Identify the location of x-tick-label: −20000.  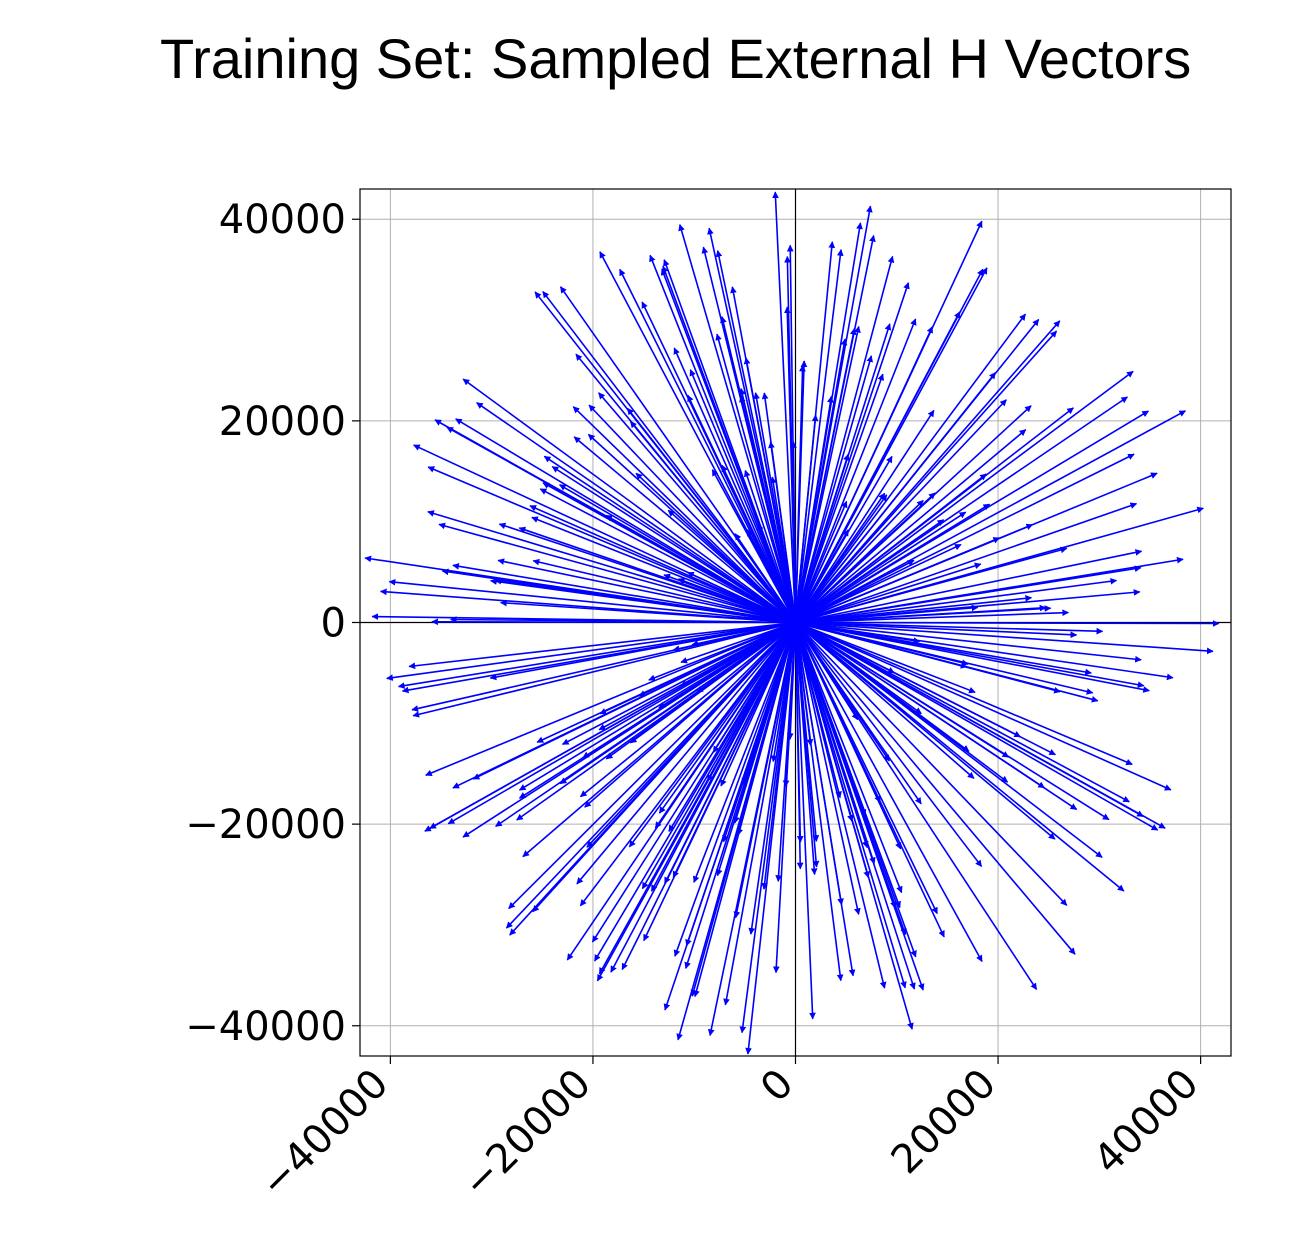
(527, 1134).